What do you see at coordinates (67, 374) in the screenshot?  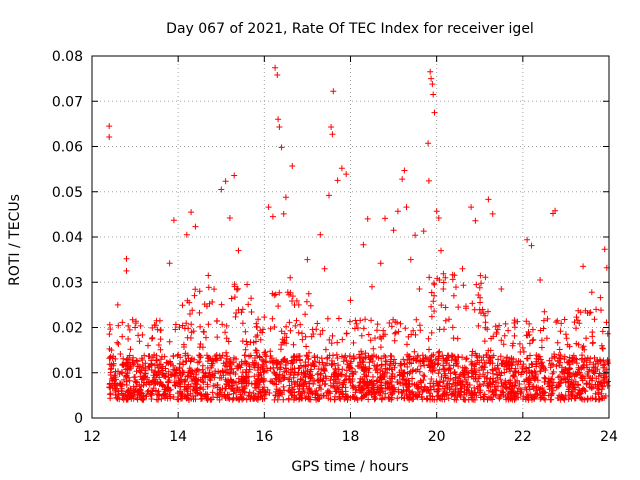 I see `y-tick-label: 0.01` at bounding box center [67, 374].